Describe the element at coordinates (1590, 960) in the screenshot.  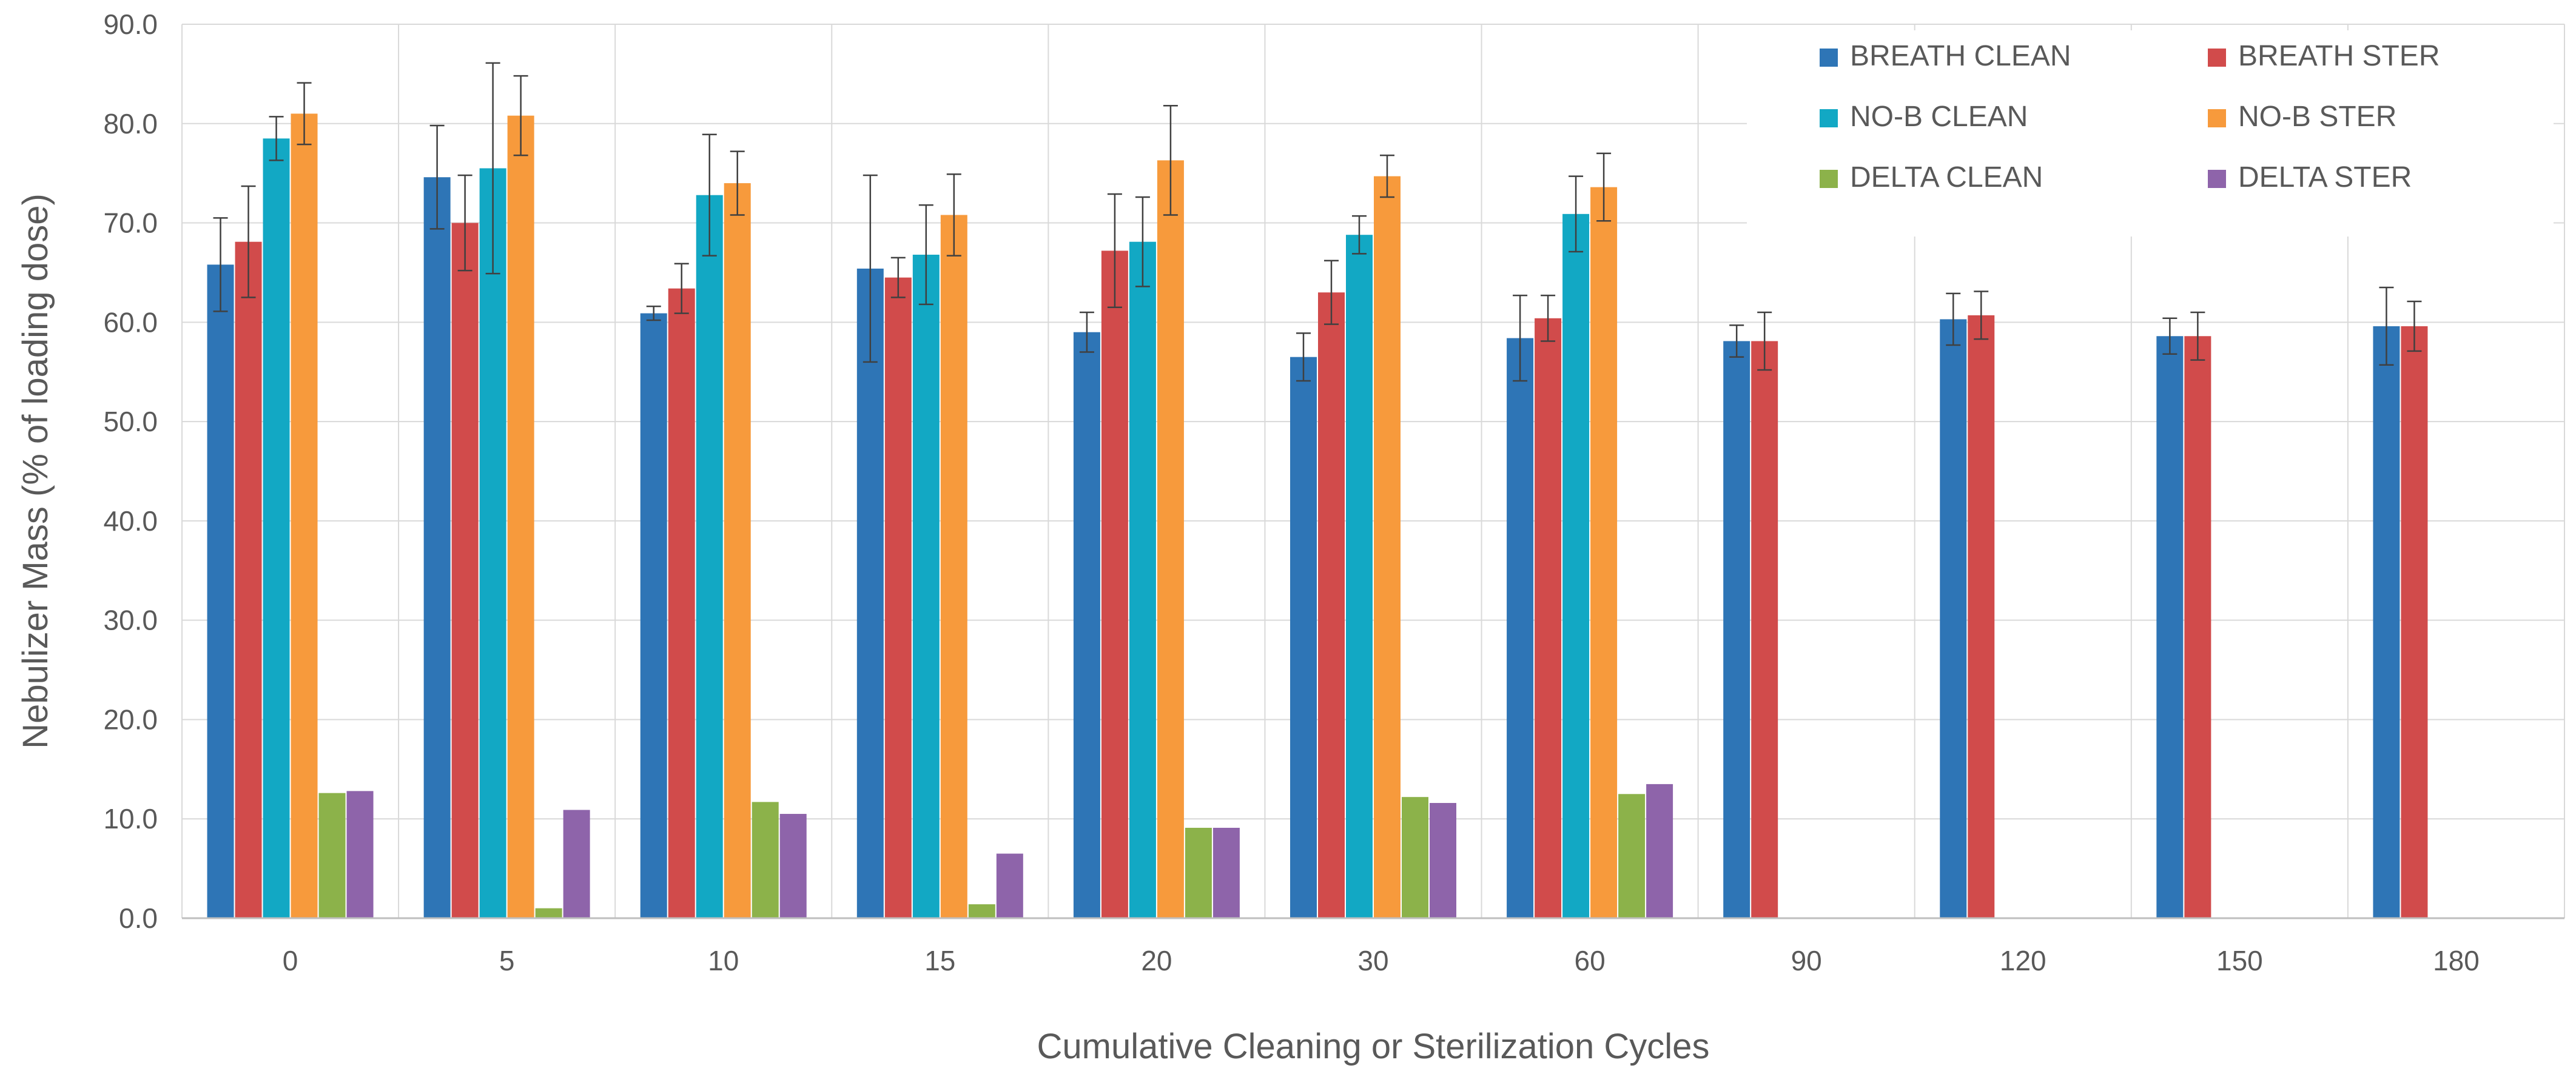
I see `x-tick-label: 60` at that location.